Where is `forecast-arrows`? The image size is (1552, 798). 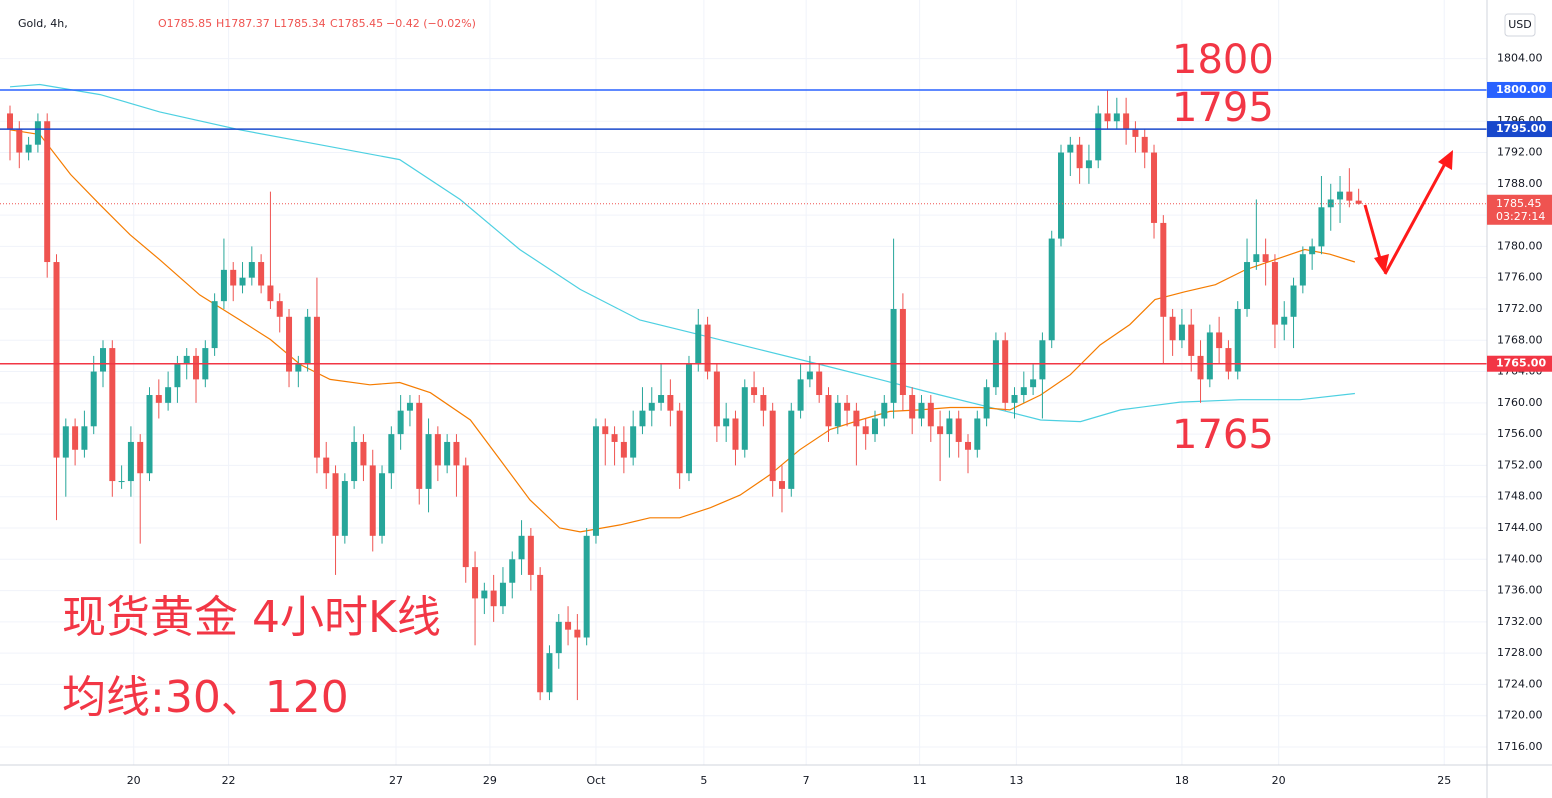 forecast-arrows is located at coordinates (1408, 212).